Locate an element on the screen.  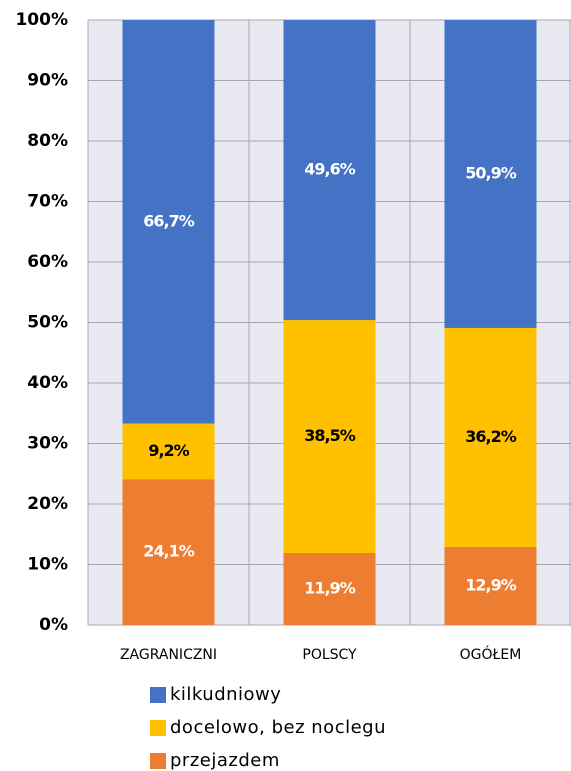
y-tick-label: 100% is located at coordinates (41, 20).